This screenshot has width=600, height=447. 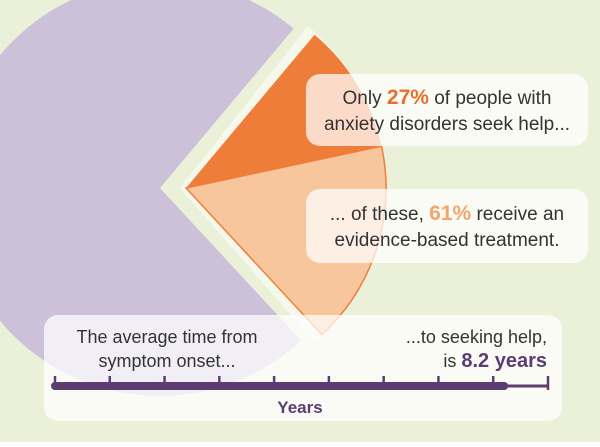 What do you see at coordinates (379, 214) in the screenshot?
I see `callout-text: ... of these,` at bounding box center [379, 214].